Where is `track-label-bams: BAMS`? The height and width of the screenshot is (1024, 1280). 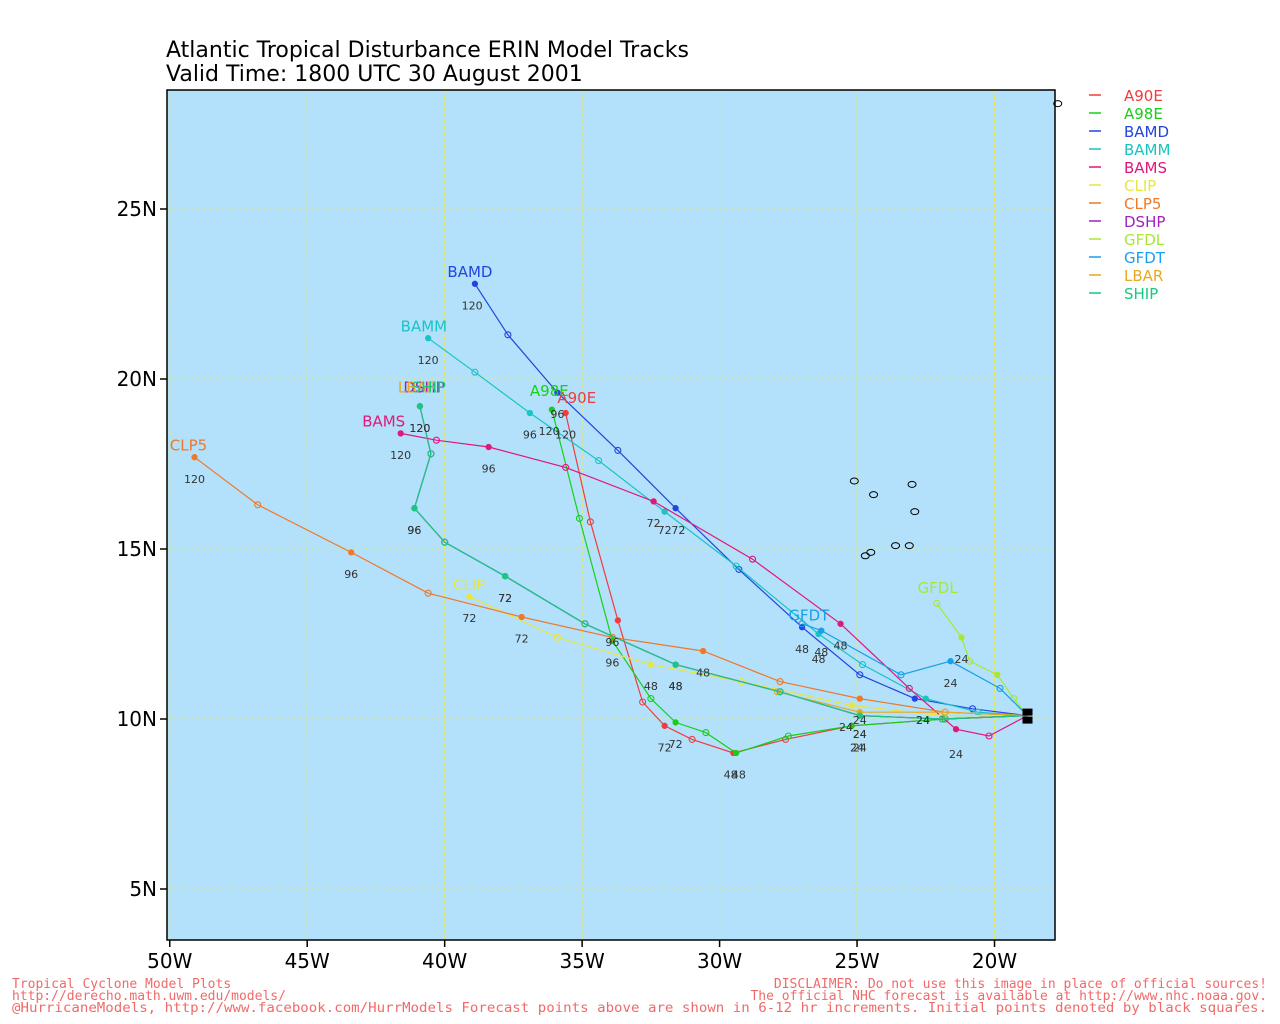
track-label-bams: BAMS is located at coordinates (383, 422).